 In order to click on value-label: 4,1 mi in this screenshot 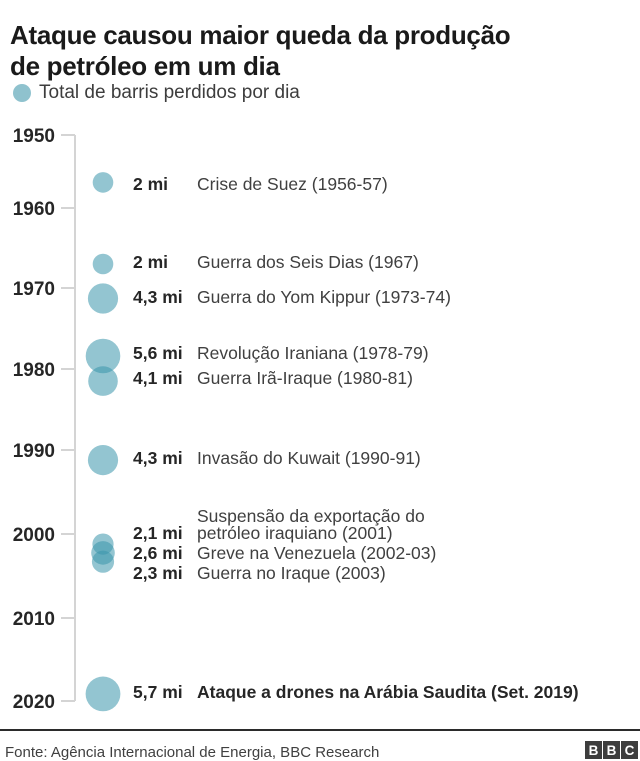, I will do `click(158, 378)`.